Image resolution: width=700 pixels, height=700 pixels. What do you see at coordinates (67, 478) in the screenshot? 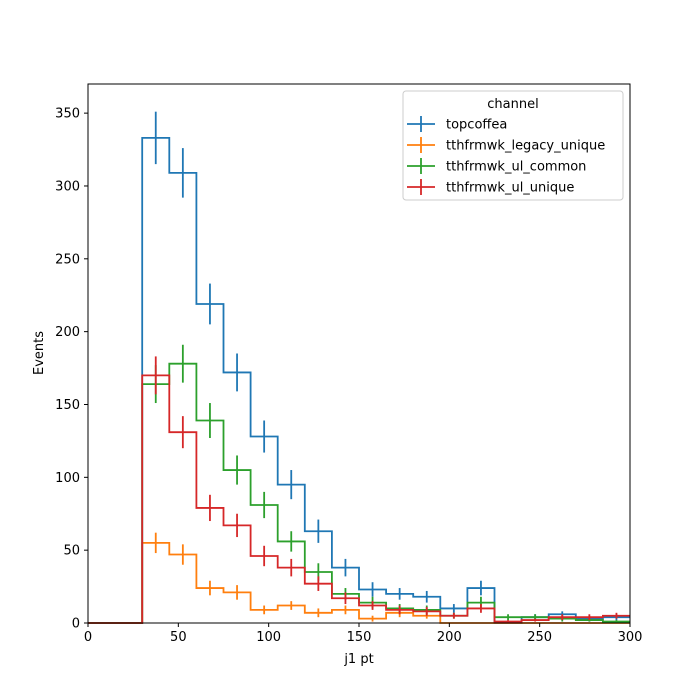
I see `y-tick-label: 100` at bounding box center [67, 478].